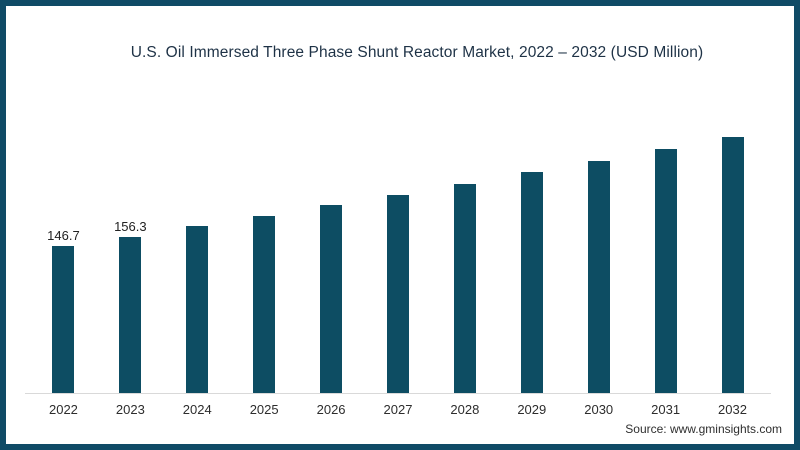 This screenshot has height=450, width=800. I want to click on bar-column-2030, so click(598, 263).